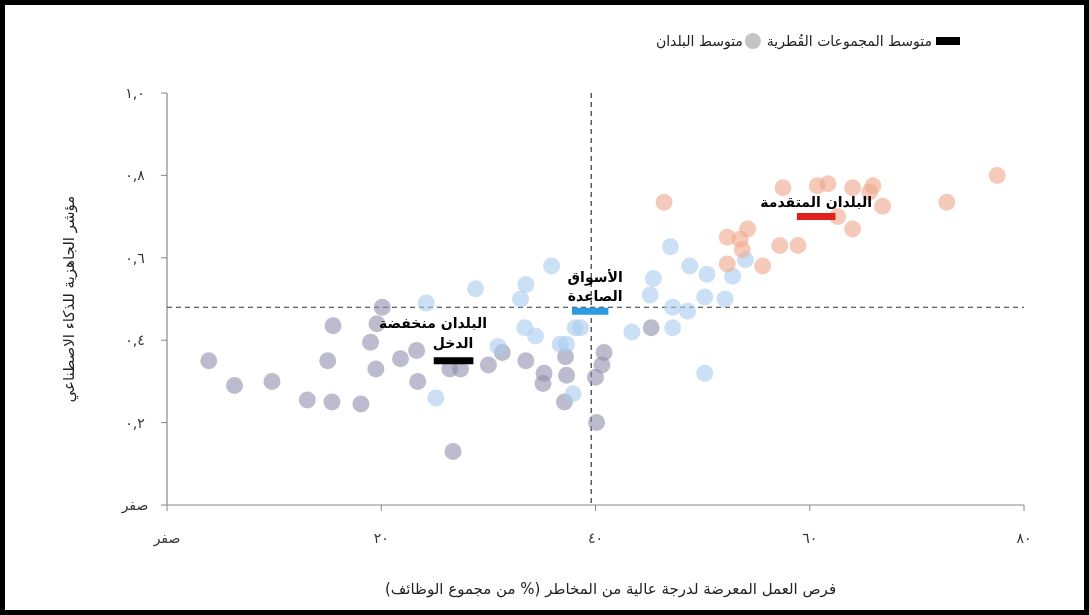  What do you see at coordinates (135, 257) in the screenshot?
I see `y-tick-label: ٠,٦` at bounding box center [135, 257].